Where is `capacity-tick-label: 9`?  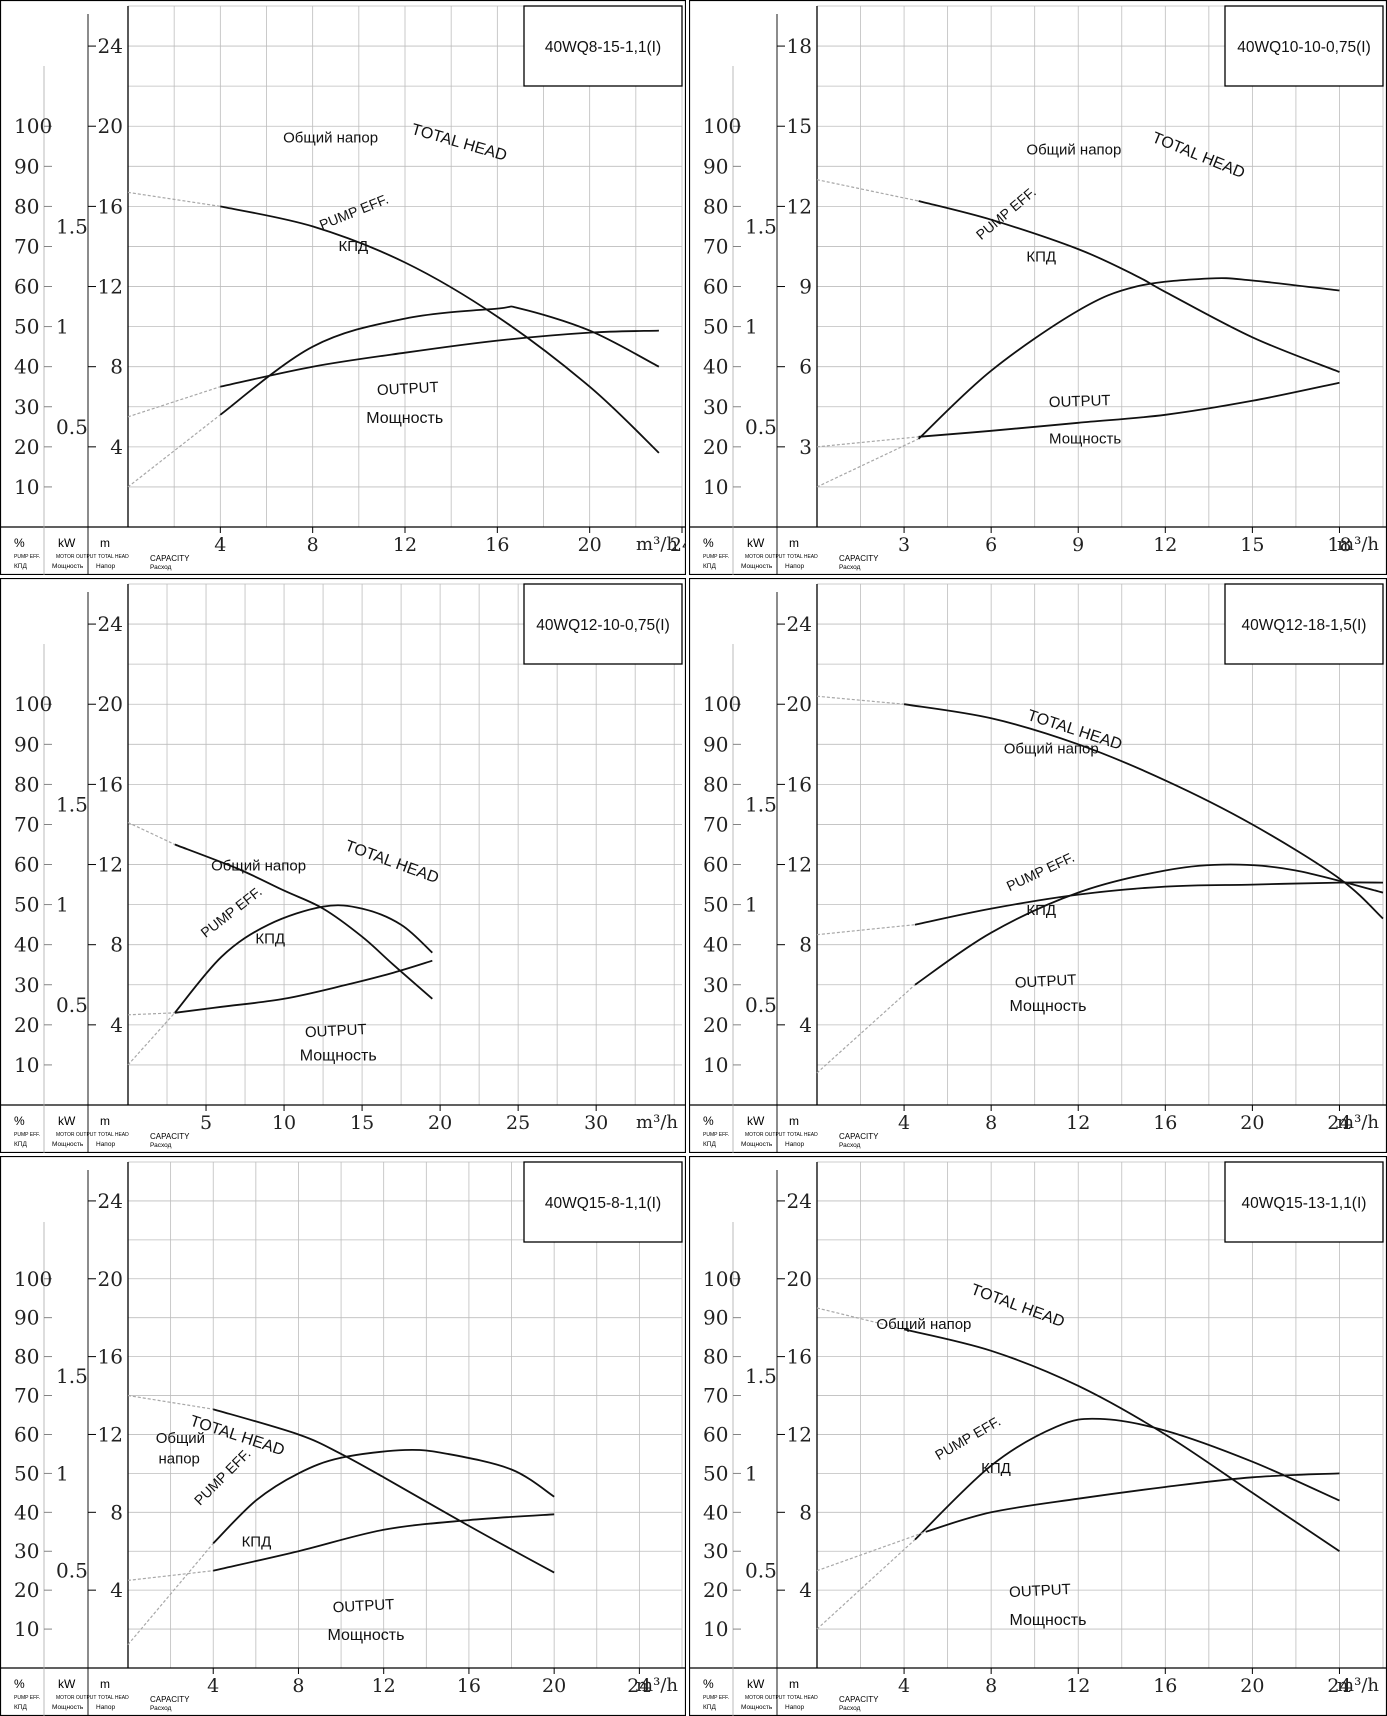 capacity-tick-label: 9 is located at coordinates (1078, 545).